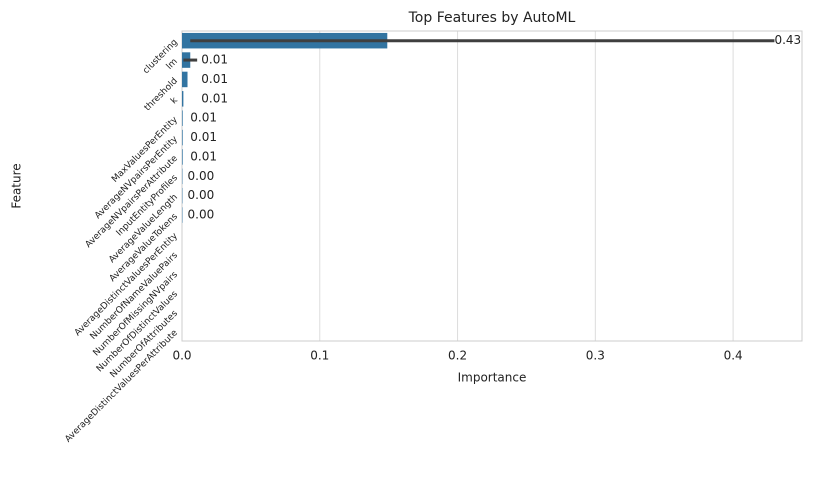  I want to click on data-label: 0.43, so click(787, 40).